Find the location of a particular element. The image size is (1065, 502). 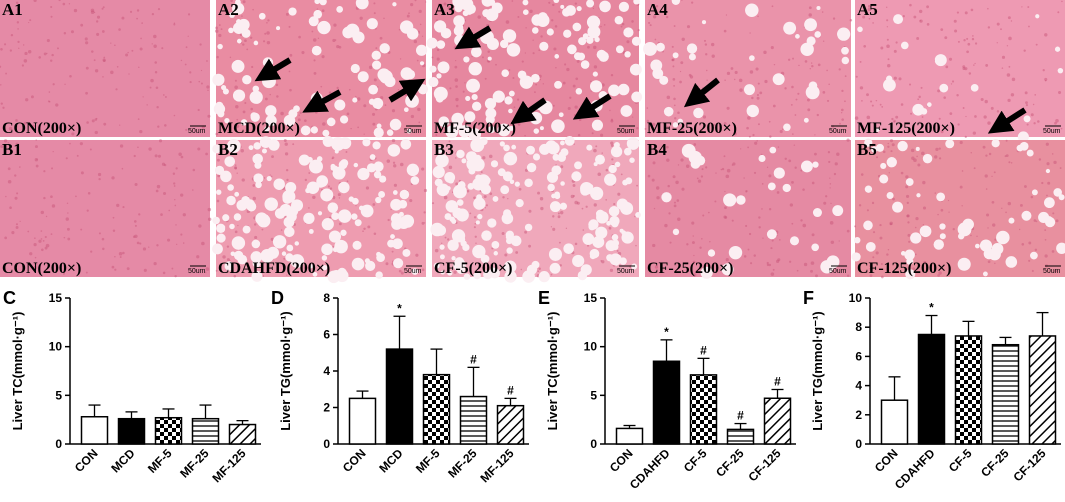

panel-label: B4 is located at coordinates (657, 149).